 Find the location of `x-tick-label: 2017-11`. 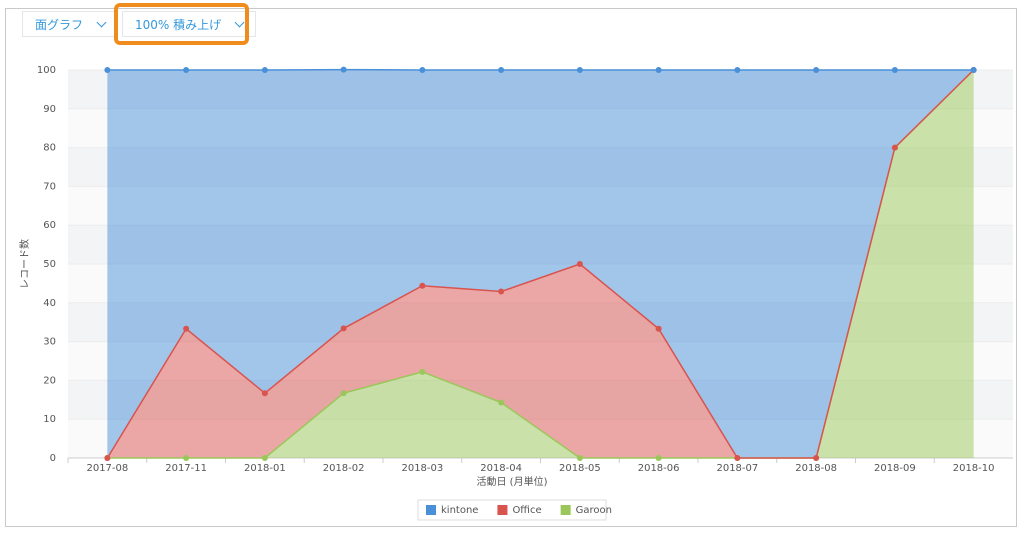

x-tick-label: 2017-11 is located at coordinates (186, 468).